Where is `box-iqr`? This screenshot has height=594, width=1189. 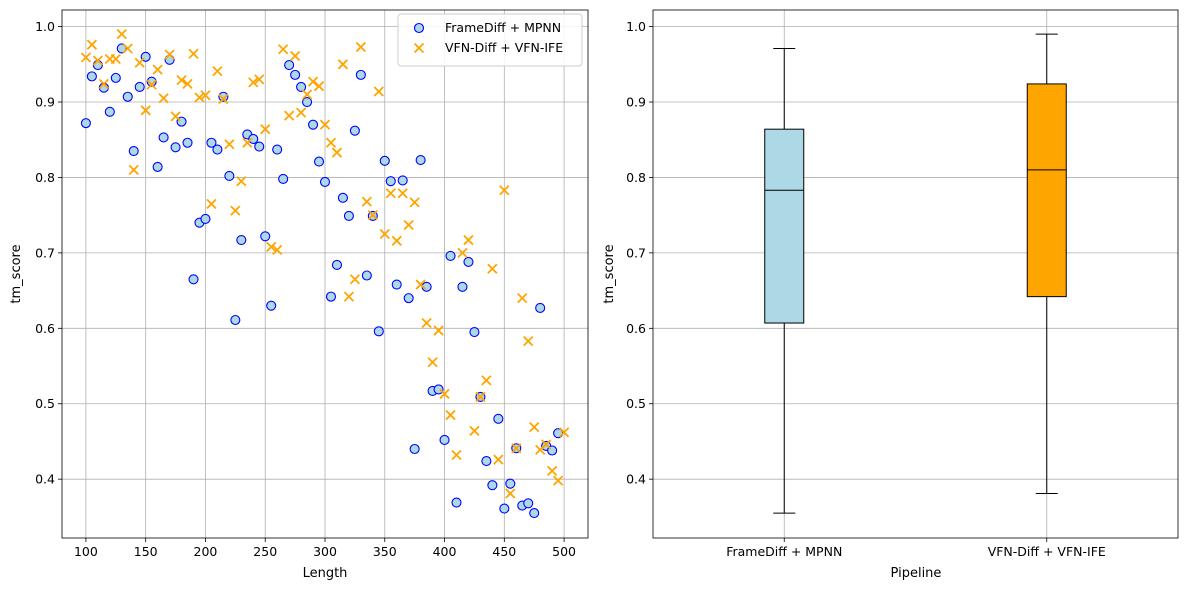 box-iqr is located at coordinates (784, 226).